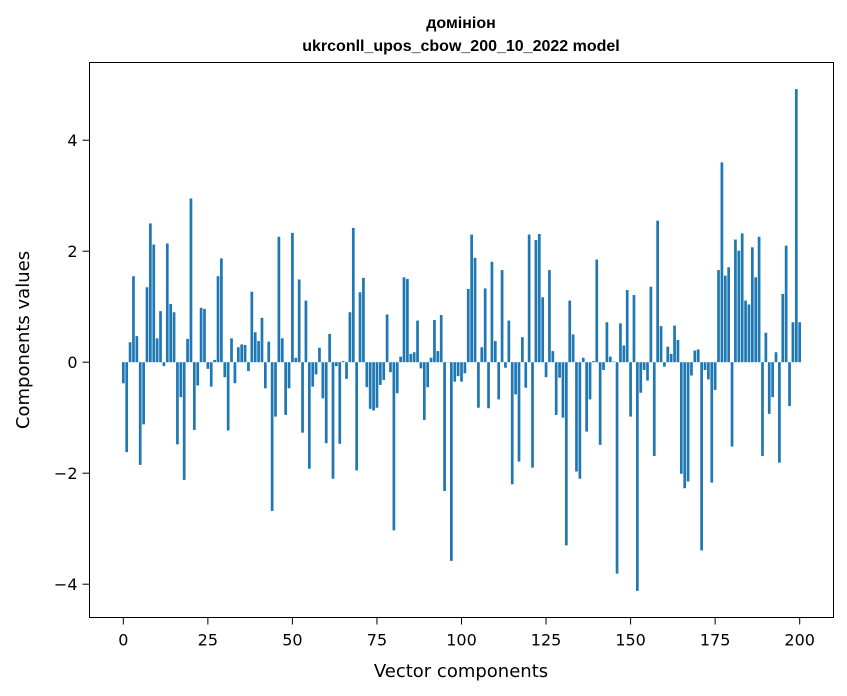  I want to click on y-axis-label: Components values, so click(23, 340).